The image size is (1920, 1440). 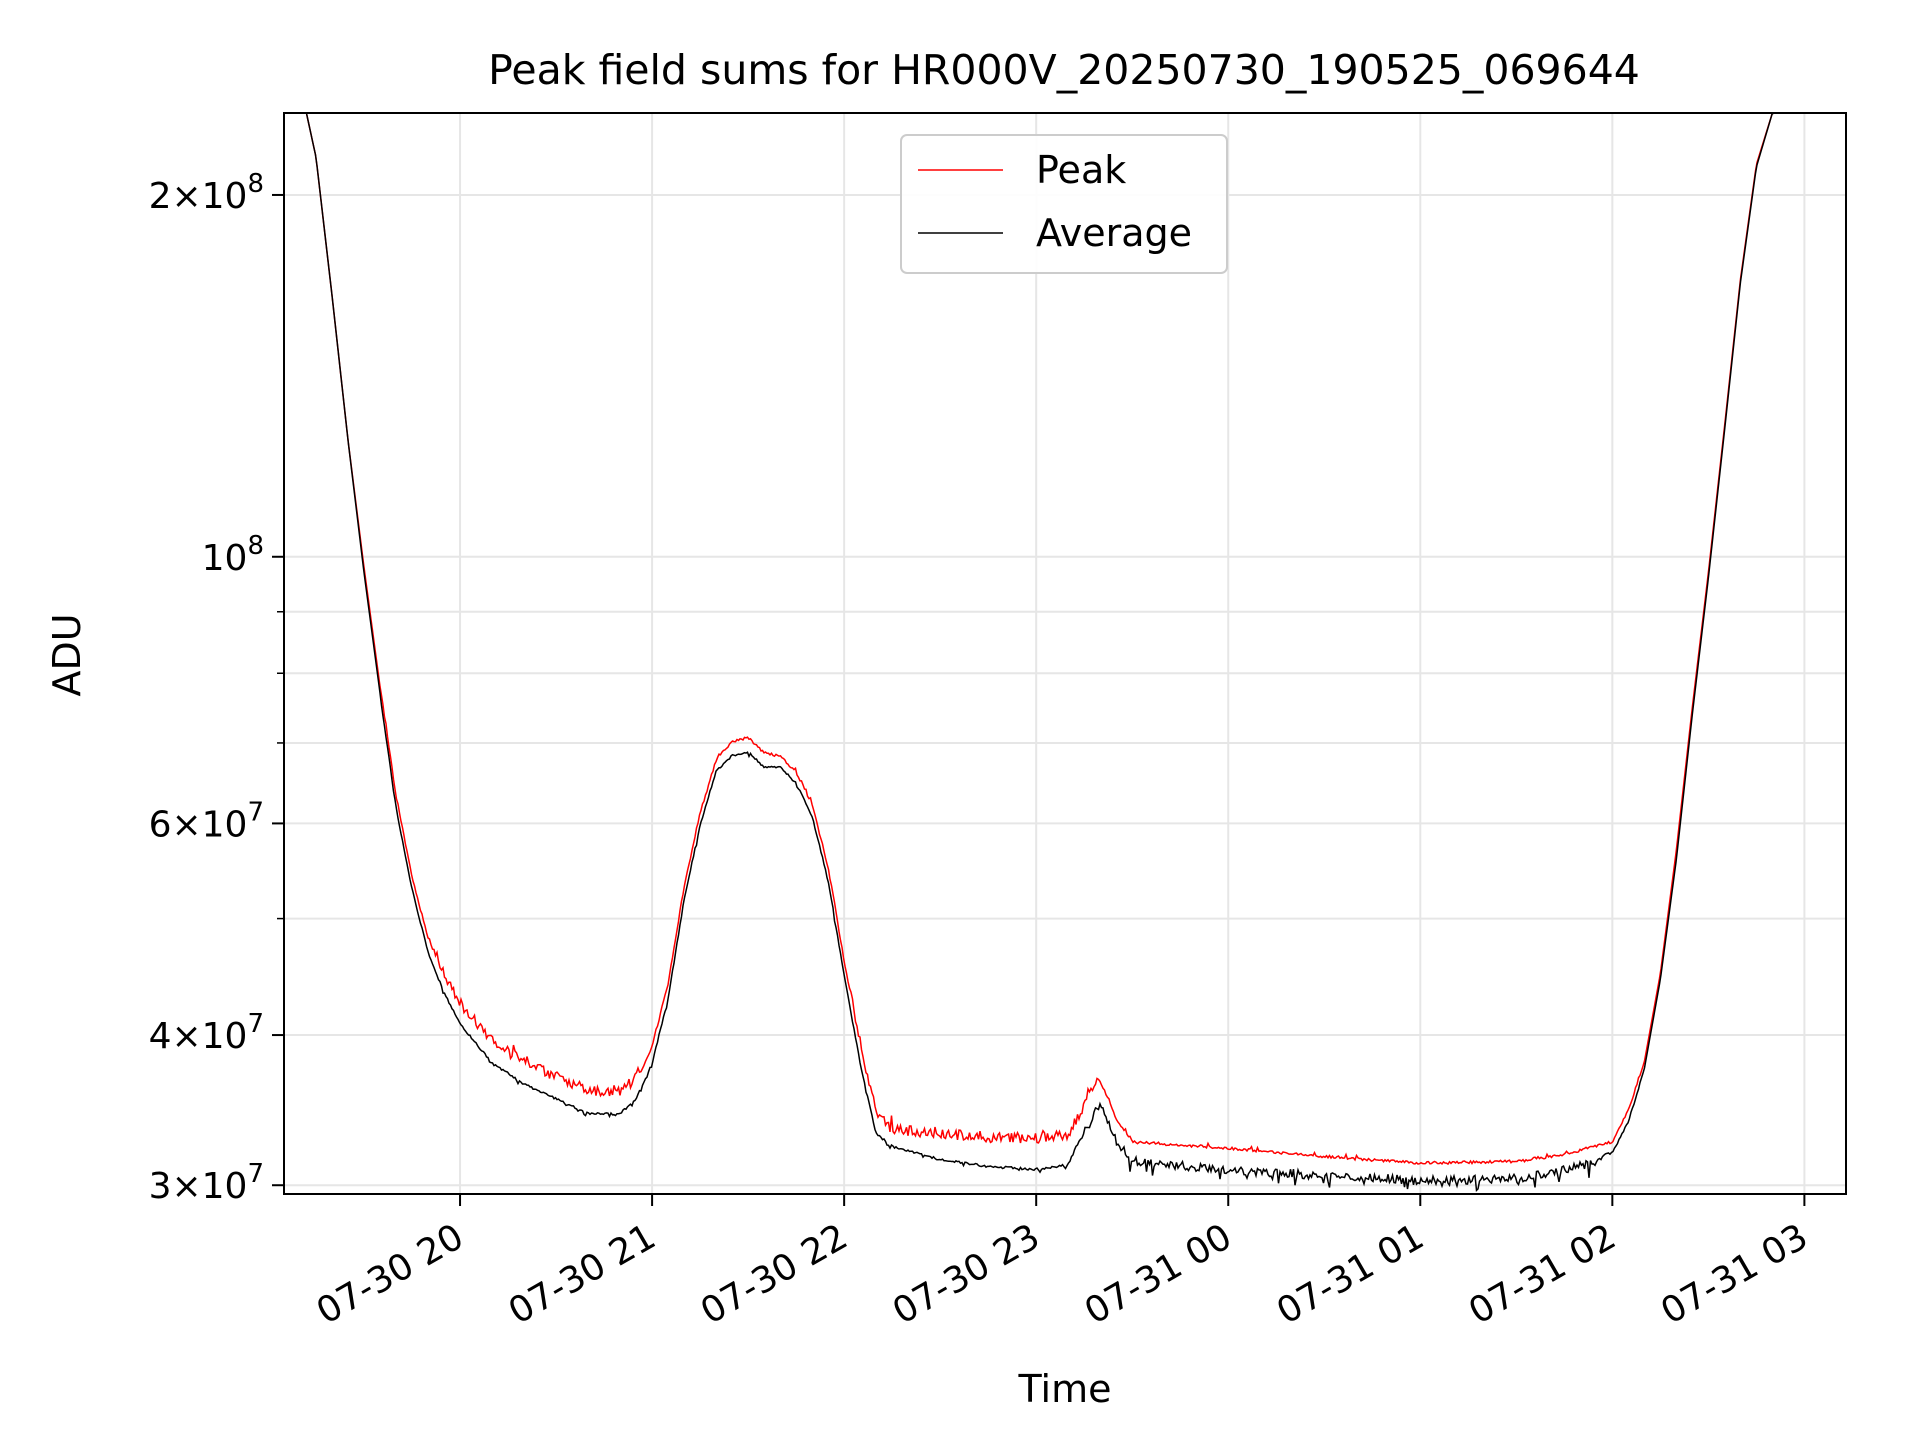 I want to click on y-tick-label: 6×10⁷, so click(x=206, y=821).